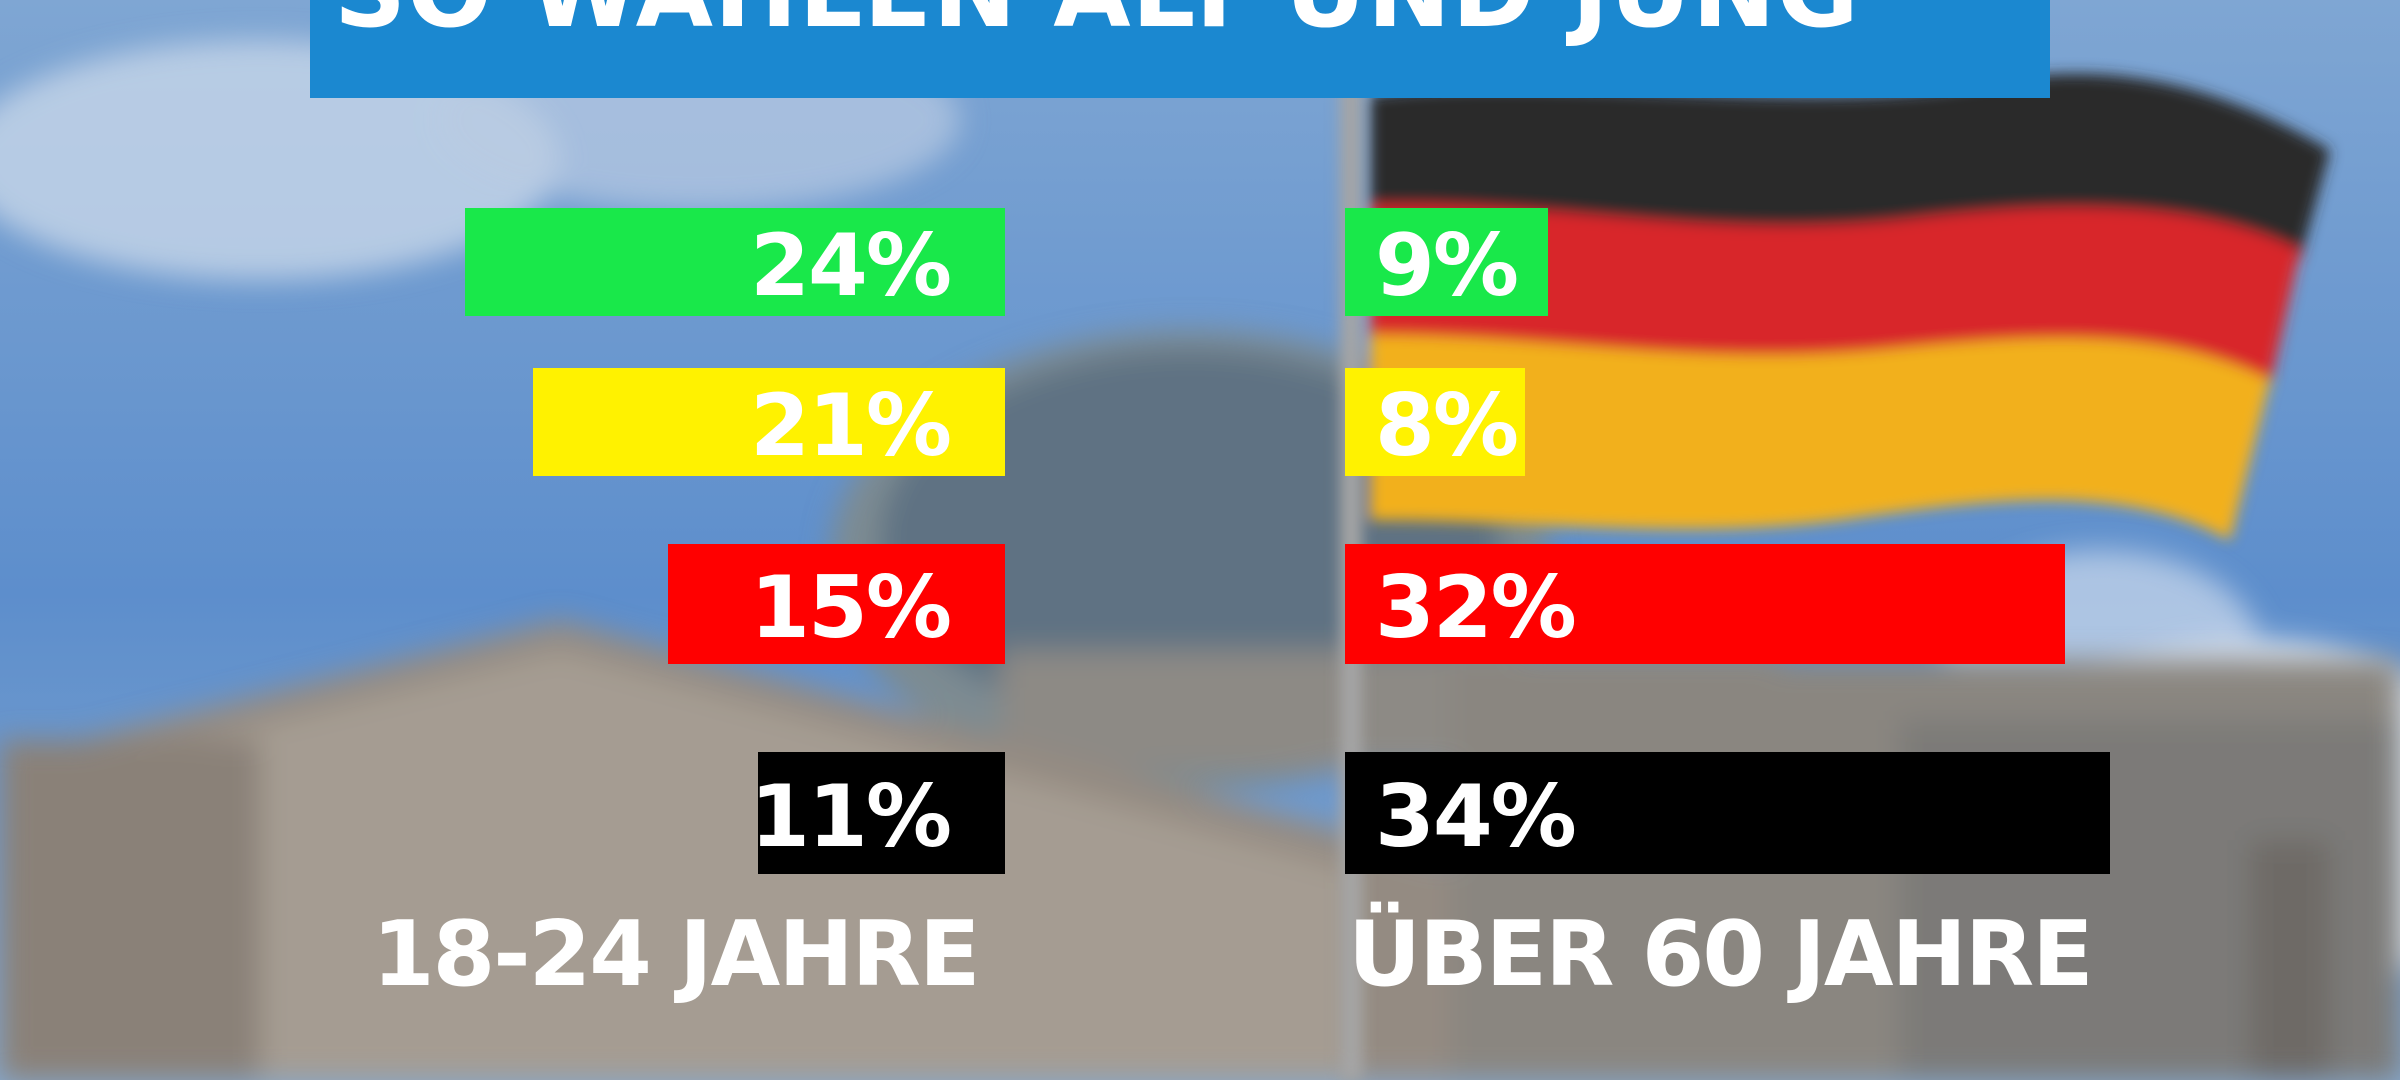 The image size is (2400, 1080). I want to click on value-label-old-4: 34%, so click(1476, 817).